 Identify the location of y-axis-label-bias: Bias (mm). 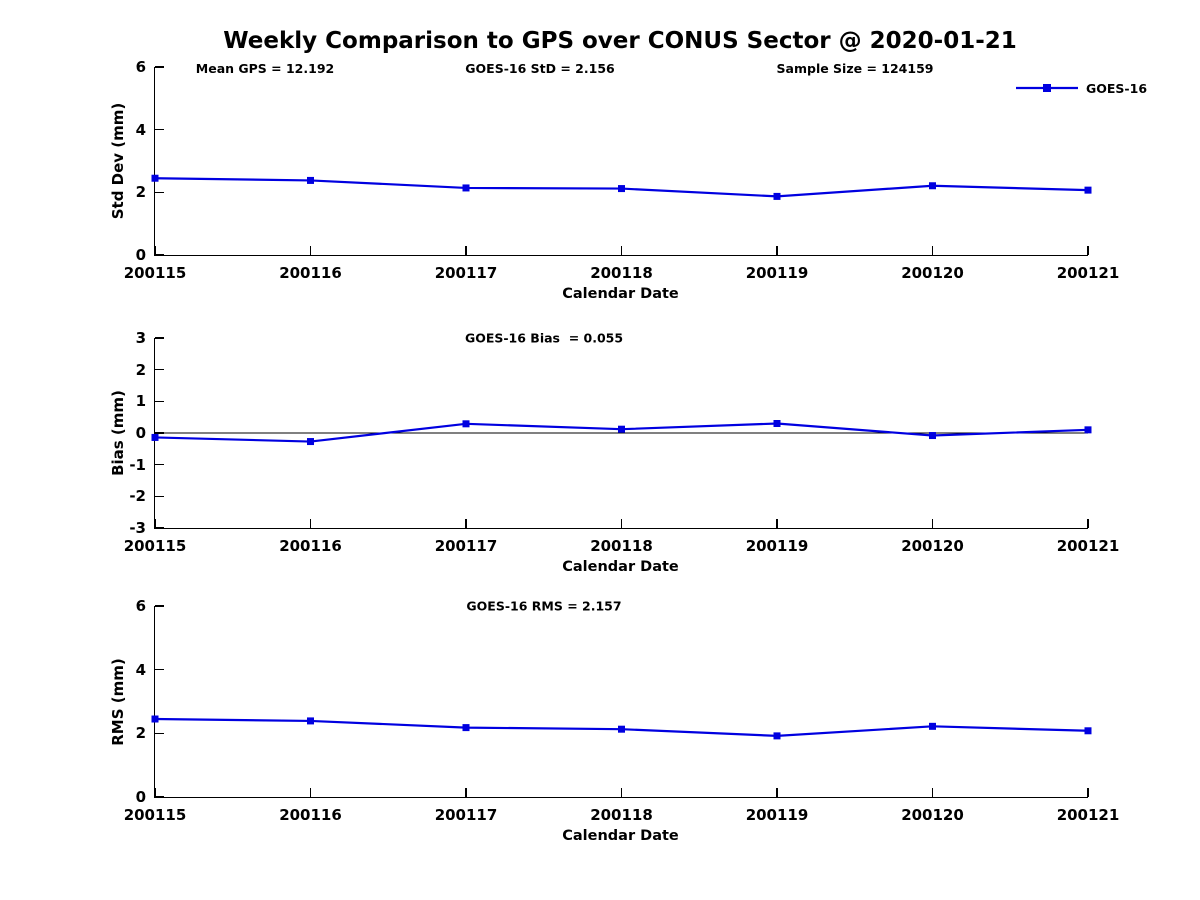
(118, 433).